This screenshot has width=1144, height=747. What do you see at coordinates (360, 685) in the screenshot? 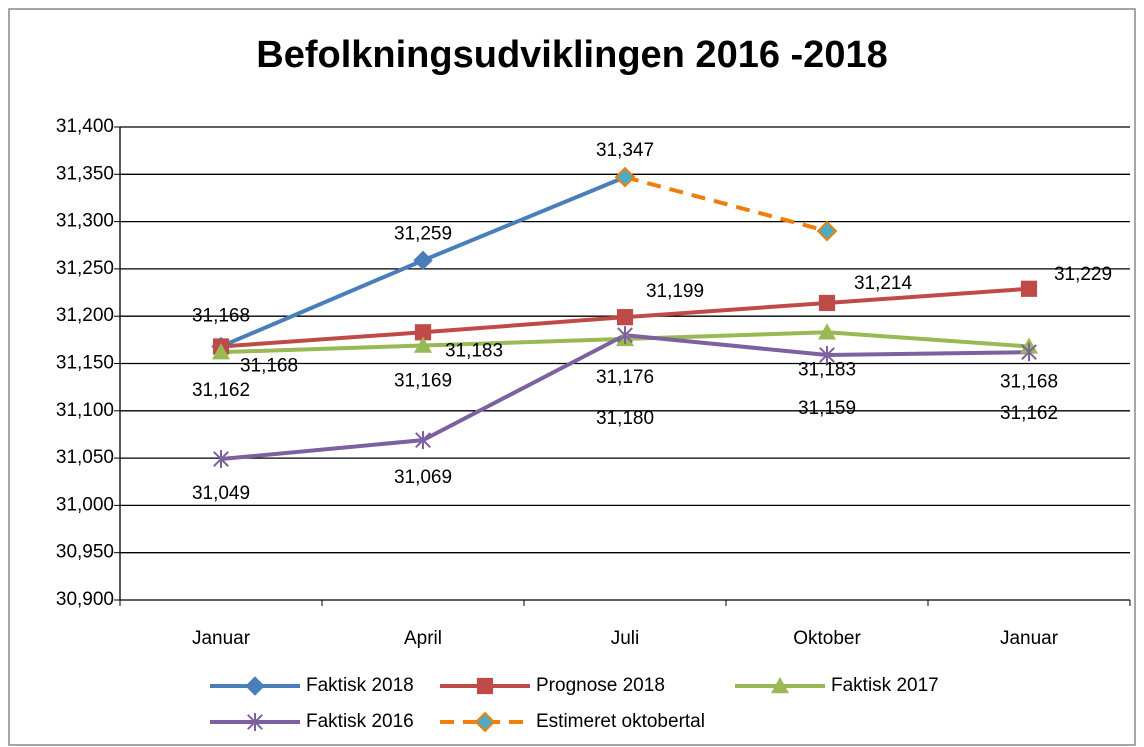
I see `legend-label: Faktisk 2018` at bounding box center [360, 685].